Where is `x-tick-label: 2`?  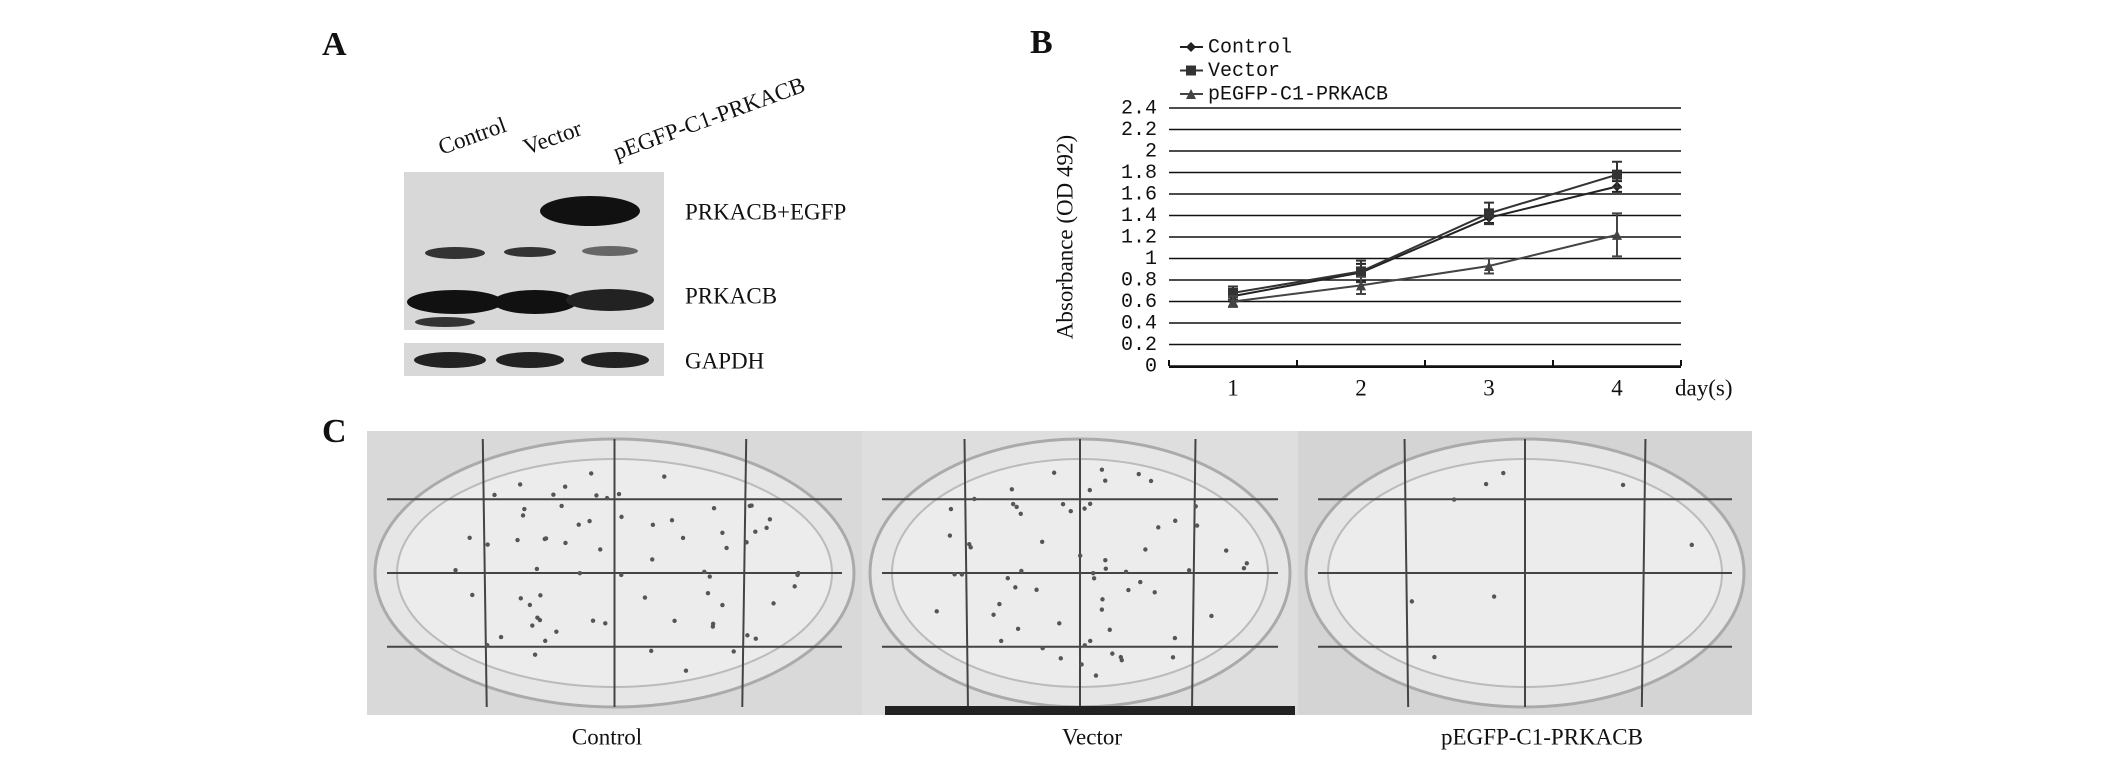
x-tick-label: 2 is located at coordinates (1361, 387).